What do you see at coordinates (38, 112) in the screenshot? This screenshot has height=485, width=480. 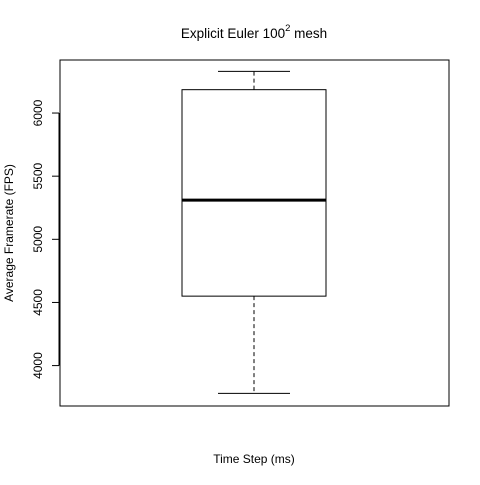 I see `y-tick-label-6000: 6000` at bounding box center [38, 112].